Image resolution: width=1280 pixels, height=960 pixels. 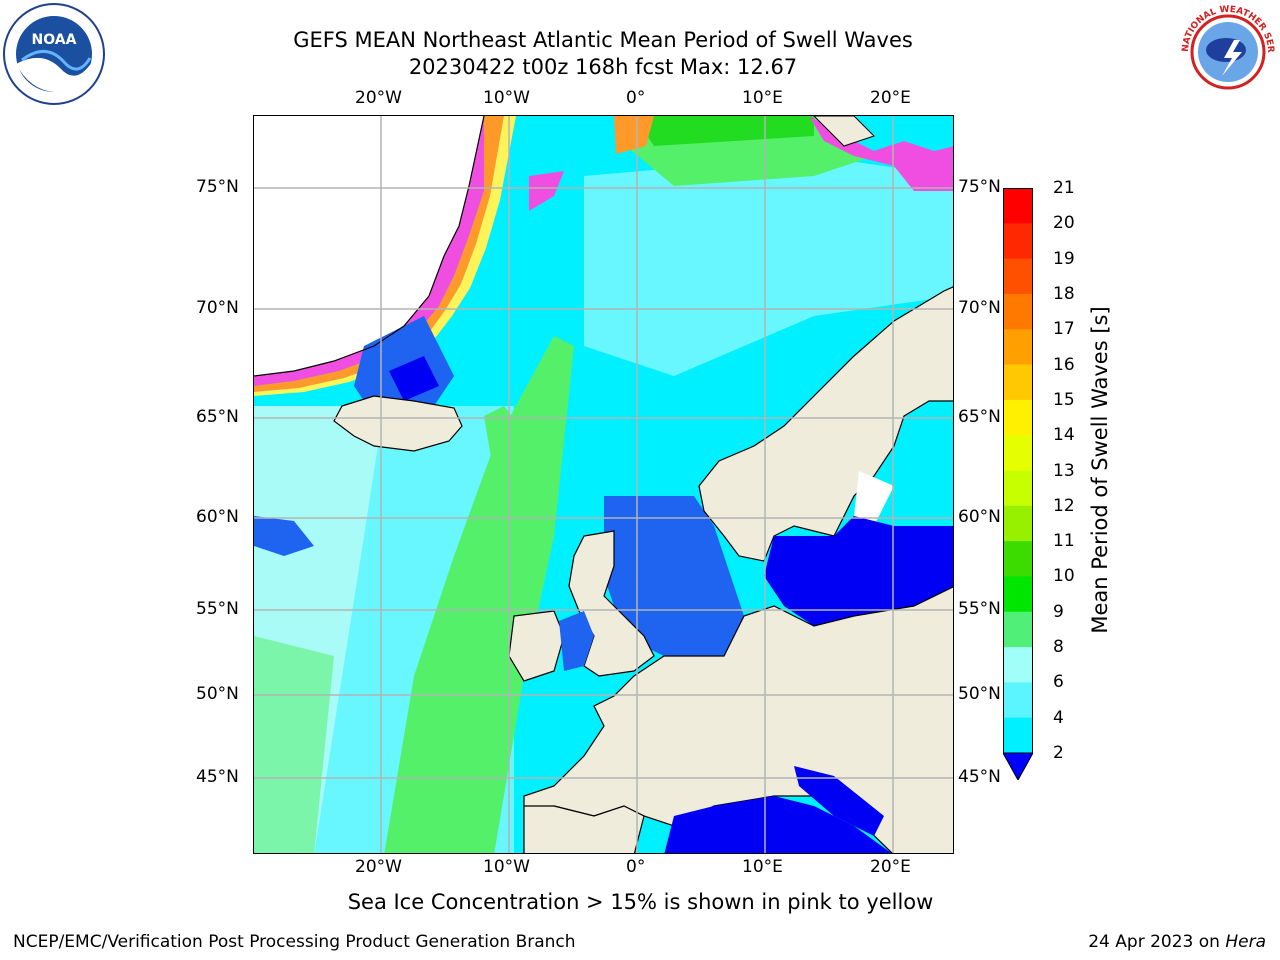 I want to click on greenland-land, so click(x=369, y=246).